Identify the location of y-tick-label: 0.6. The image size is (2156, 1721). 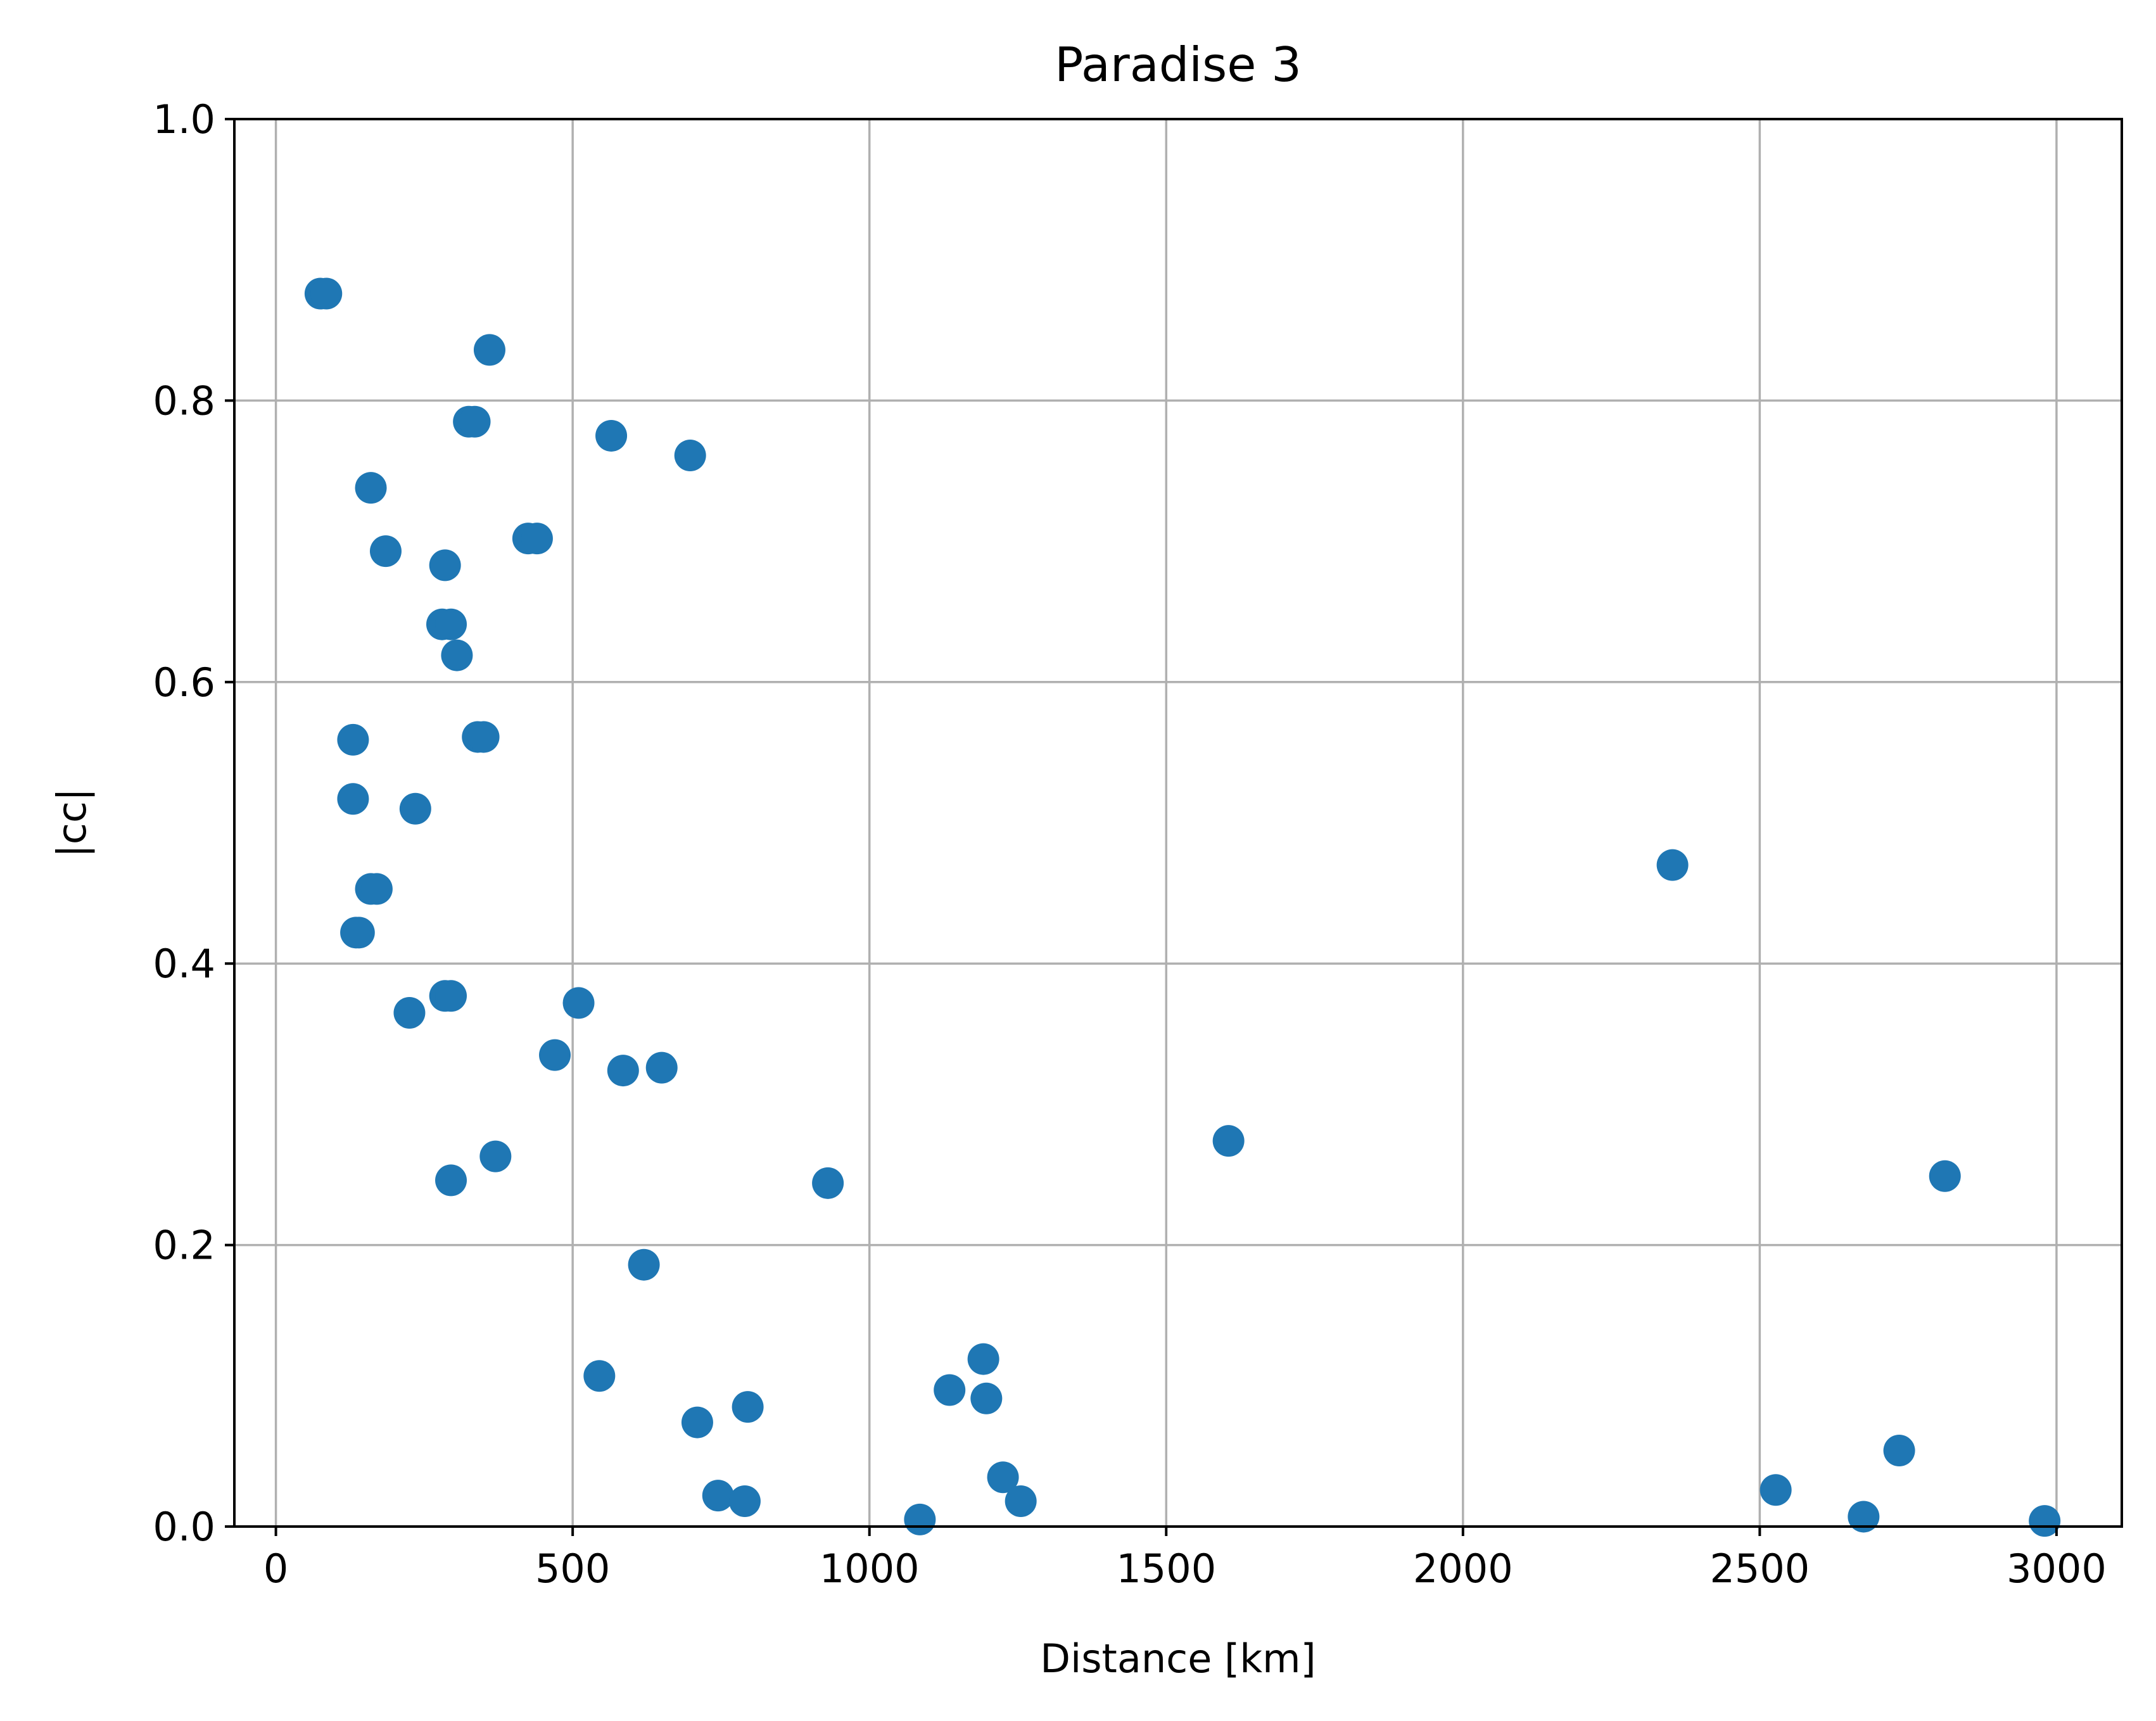
(184, 682).